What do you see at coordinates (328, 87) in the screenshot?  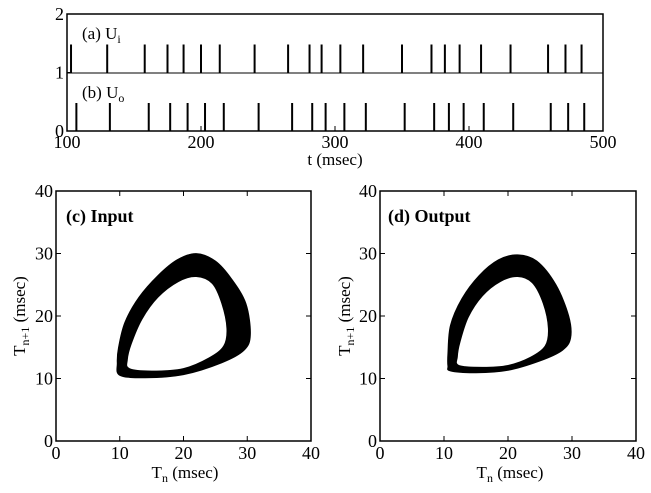 I see `raster-spikes` at bounding box center [328, 87].